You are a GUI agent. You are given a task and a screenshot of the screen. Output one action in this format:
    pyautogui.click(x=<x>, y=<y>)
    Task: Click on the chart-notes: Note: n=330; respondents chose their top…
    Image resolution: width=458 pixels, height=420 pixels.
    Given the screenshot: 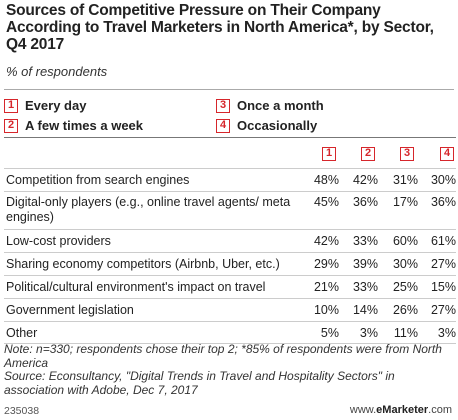 What is the action you would take?
    pyautogui.click(x=230, y=369)
    